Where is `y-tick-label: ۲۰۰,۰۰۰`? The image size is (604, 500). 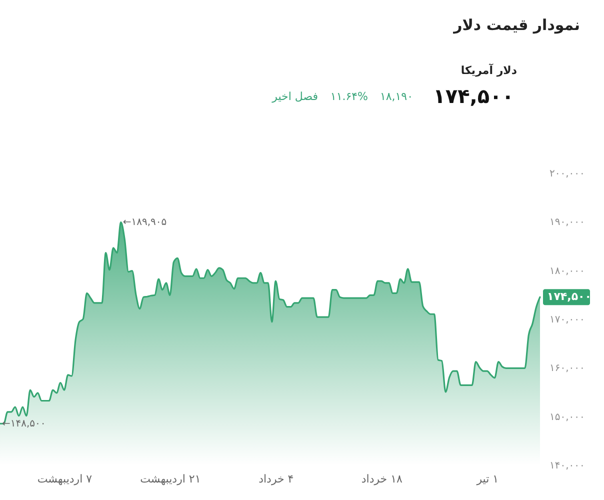 y-tick-label: ۲۰۰,۰۰۰ is located at coordinates (567, 174).